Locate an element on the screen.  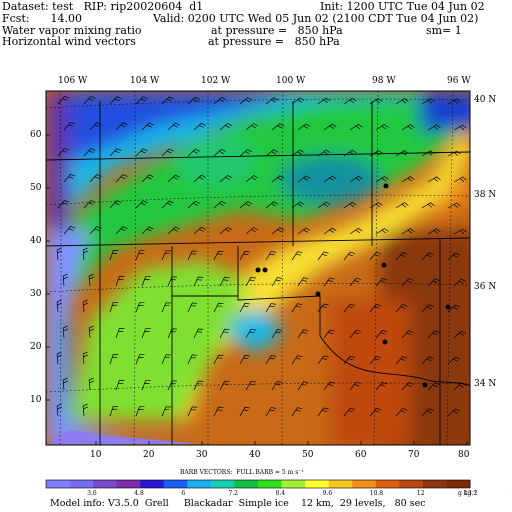
field1-level: at pressure = 850 hPa is located at coordinates (277, 30).